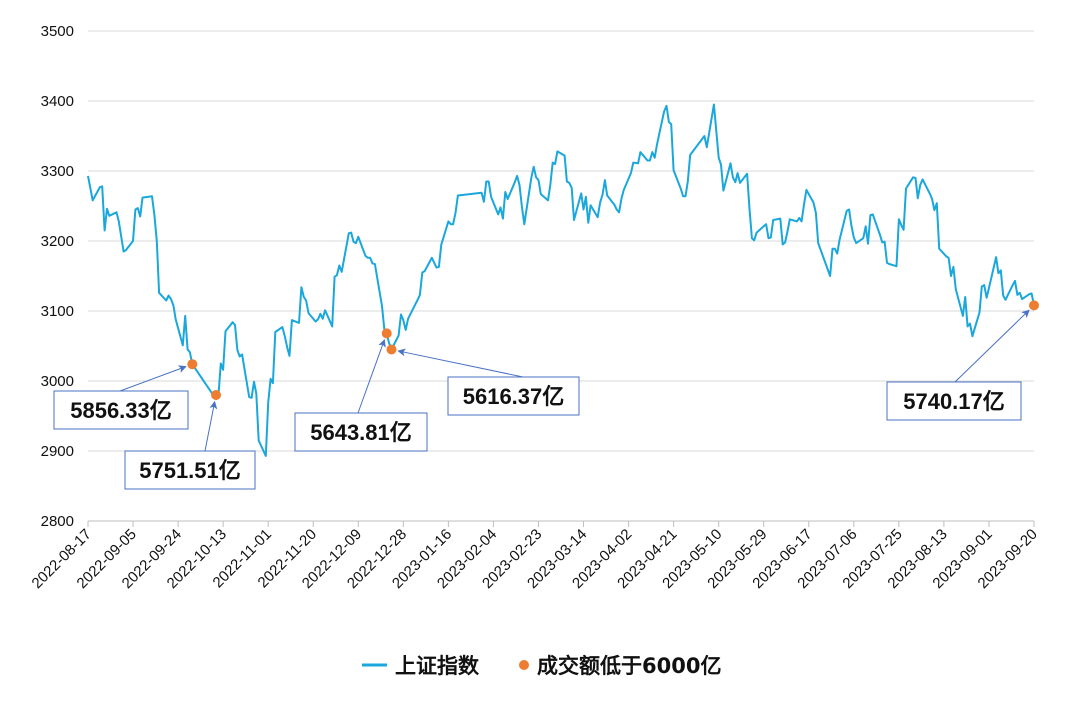  What do you see at coordinates (57, 311) in the screenshot?
I see `y-tick-label-3100: 3100` at bounding box center [57, 311].